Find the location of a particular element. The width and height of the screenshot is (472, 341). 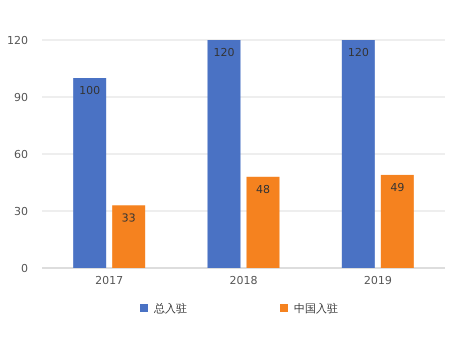

y-tick-label: 0 is located at coordinates (24, 268).